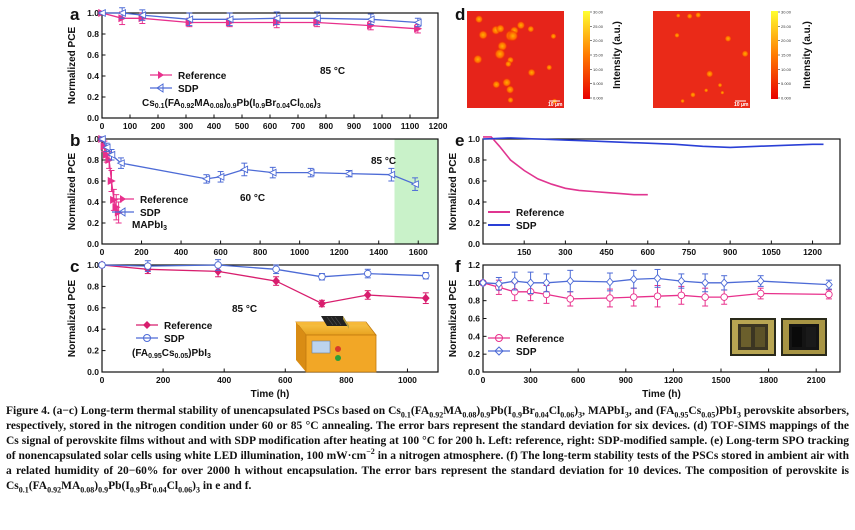  I want to click on x-axis-label: Time (h), so click(661, 394).